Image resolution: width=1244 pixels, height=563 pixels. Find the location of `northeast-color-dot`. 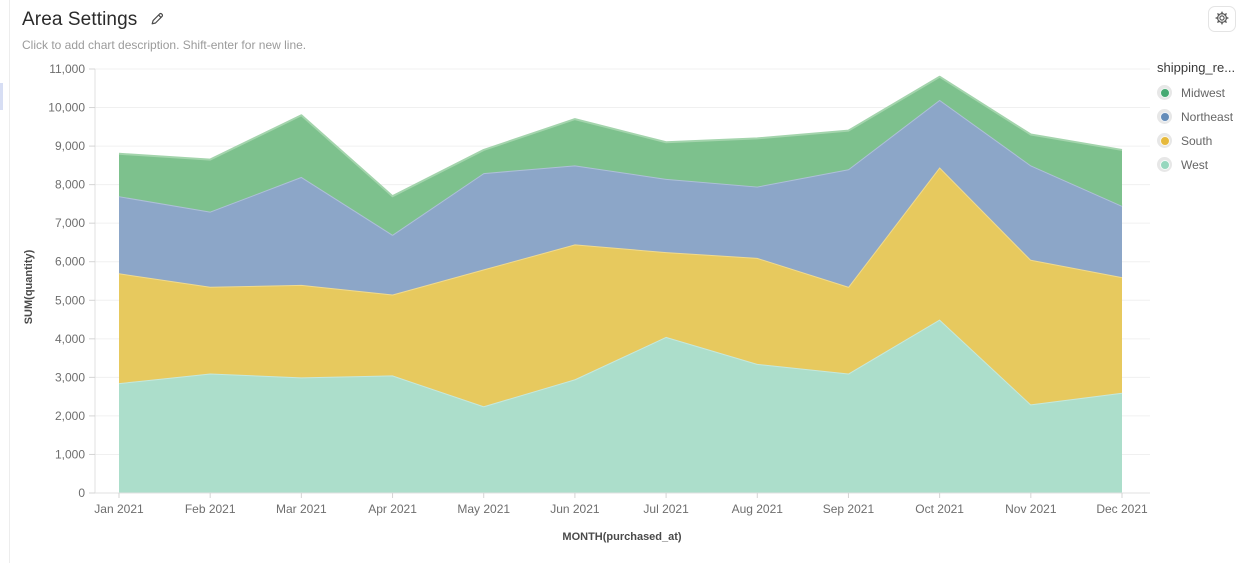

northeast-color-dot is located at coordinates (1164, 116).